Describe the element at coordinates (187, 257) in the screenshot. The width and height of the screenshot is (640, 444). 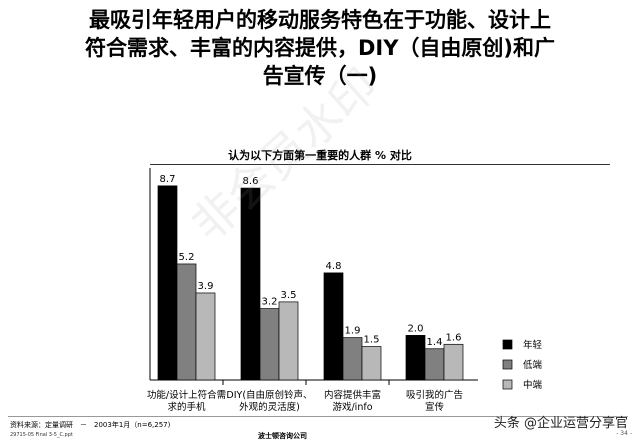
I see `value-label-1-0: 5.2` at that location.